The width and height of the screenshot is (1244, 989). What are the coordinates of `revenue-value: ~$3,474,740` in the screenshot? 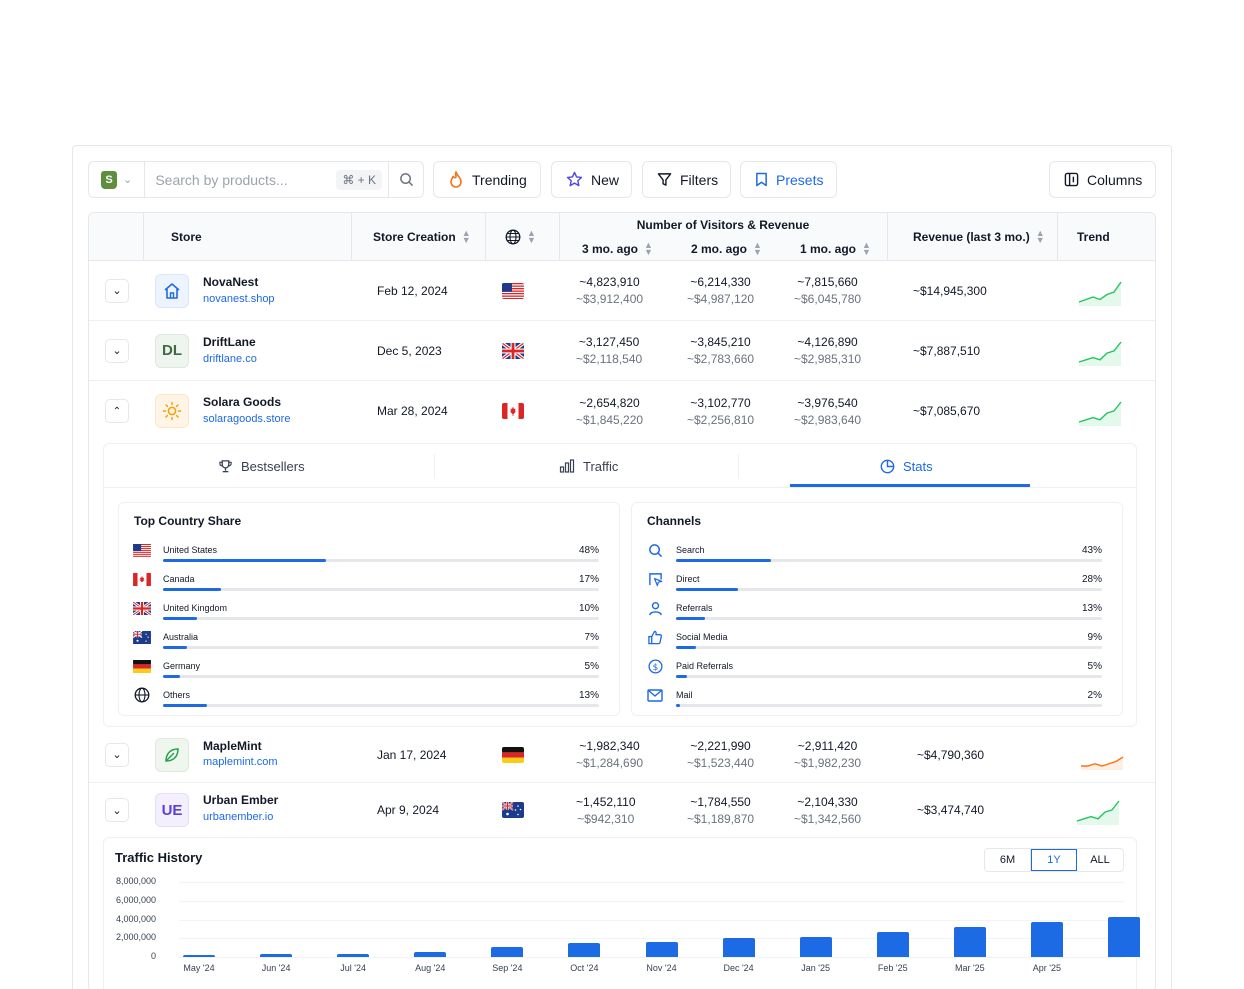 It's located at (951, 810).